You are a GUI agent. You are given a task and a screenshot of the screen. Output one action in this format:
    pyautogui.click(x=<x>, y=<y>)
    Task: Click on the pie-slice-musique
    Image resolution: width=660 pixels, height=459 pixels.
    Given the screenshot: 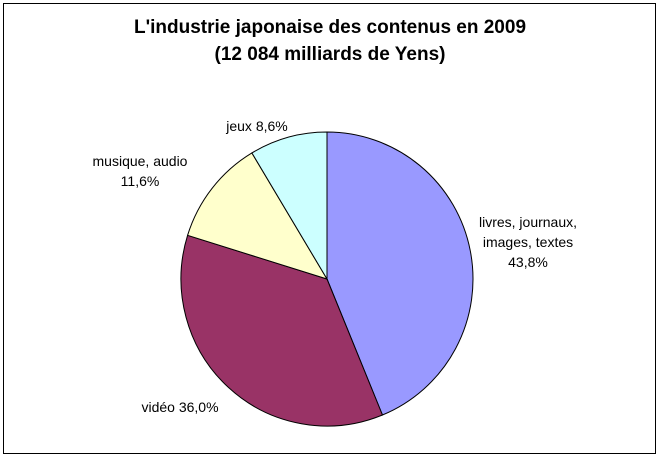 What is the action you would take?
    pyautogui.click(x=257, y=216)
    